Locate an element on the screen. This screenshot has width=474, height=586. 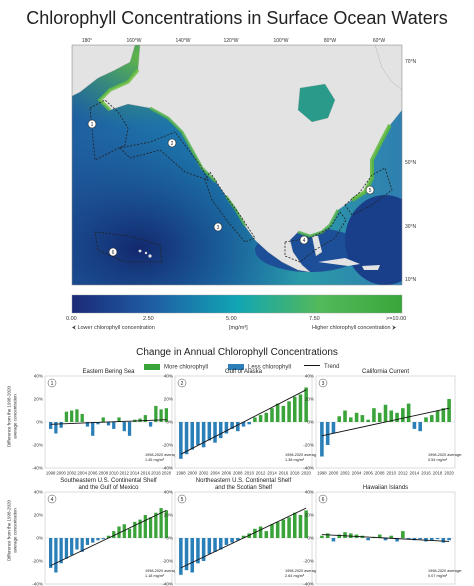
average-label: 1998-2020 average: is located at coordinates (162, 455).